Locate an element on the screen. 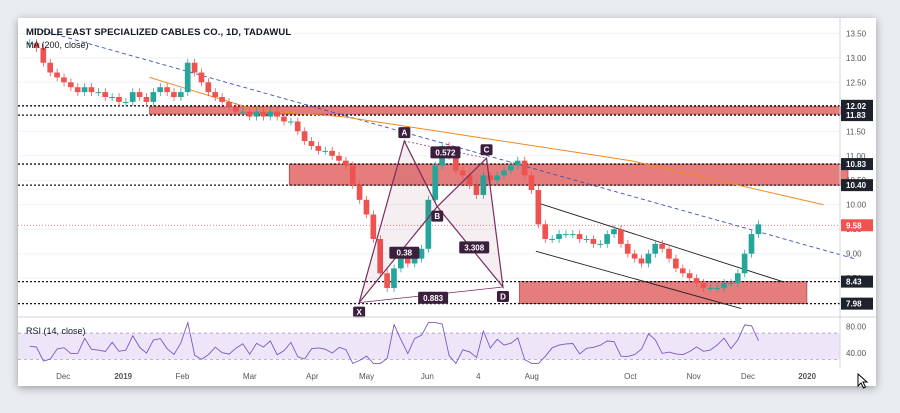 This screenshot has height=413, width=900. rsi-tick-label: 40.00 is located at coordinates (856, 353).